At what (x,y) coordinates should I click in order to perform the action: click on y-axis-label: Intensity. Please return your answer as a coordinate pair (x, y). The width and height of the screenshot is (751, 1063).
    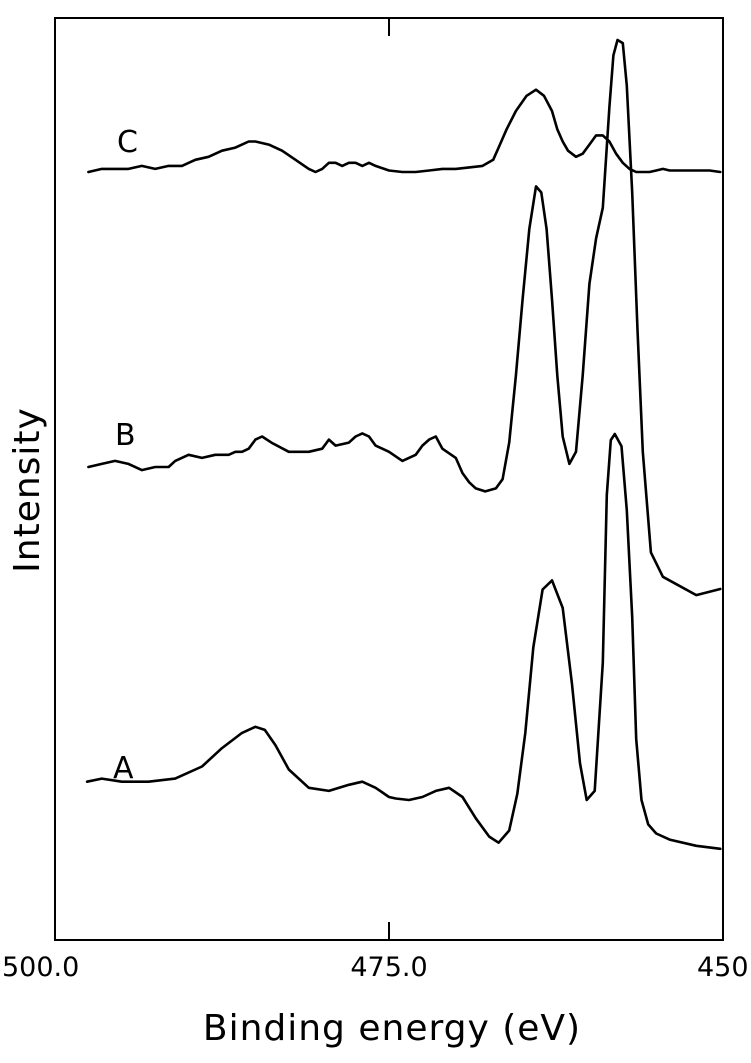
    Looking at the image, I should click on (27, 490).